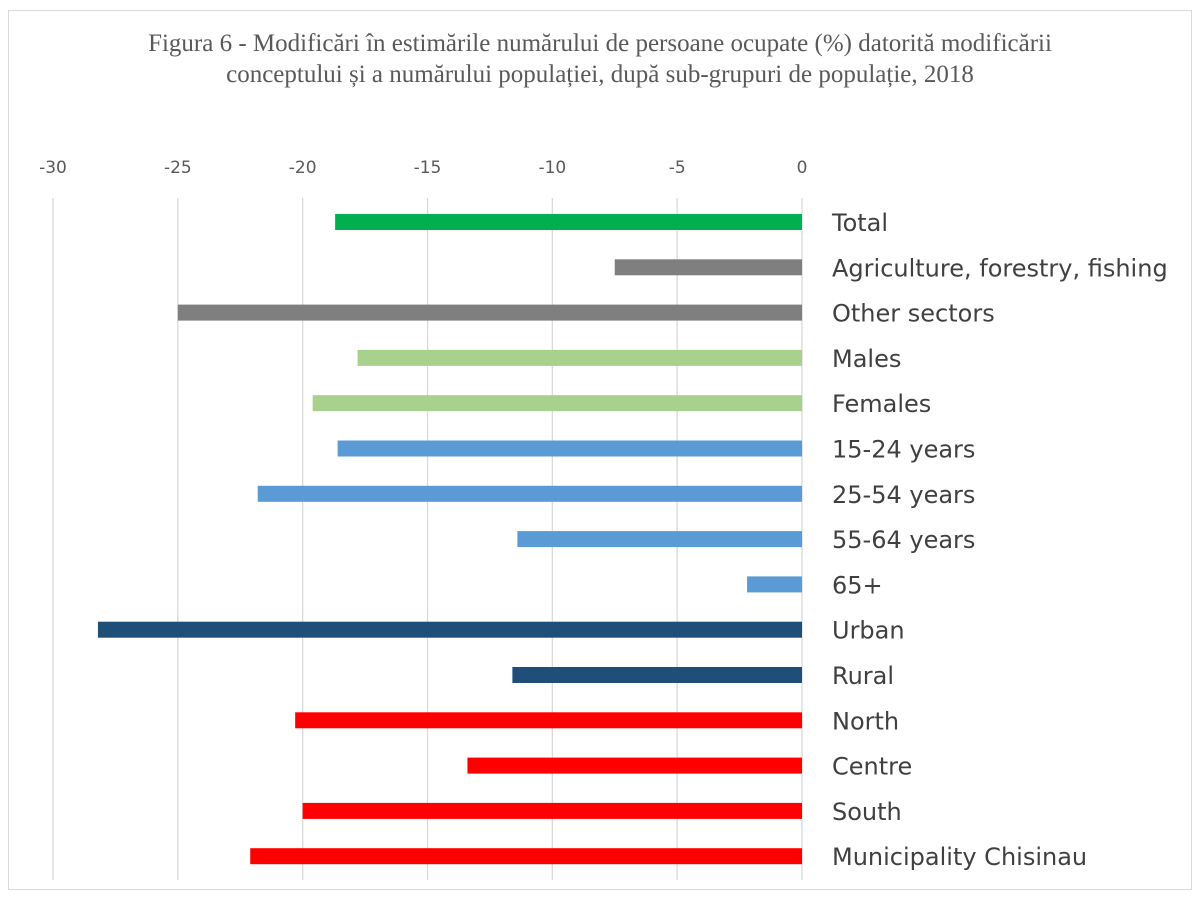 The width and height of the screenshot is (1200, 899). Describe the element at coordinates (959, 857) in the screenshot. I see `category-label: Municipality Chisinau` at that location.